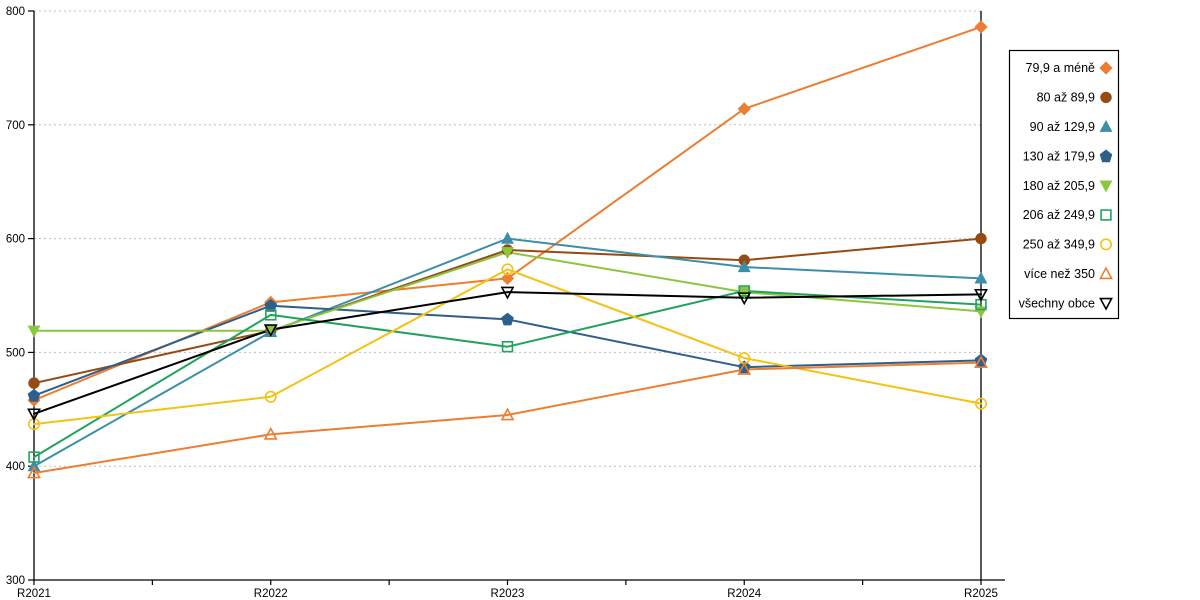  Describe the element at coordinates (507, 414) in the screenshot. I see `data-point-marker-s8-R2023` at that location.